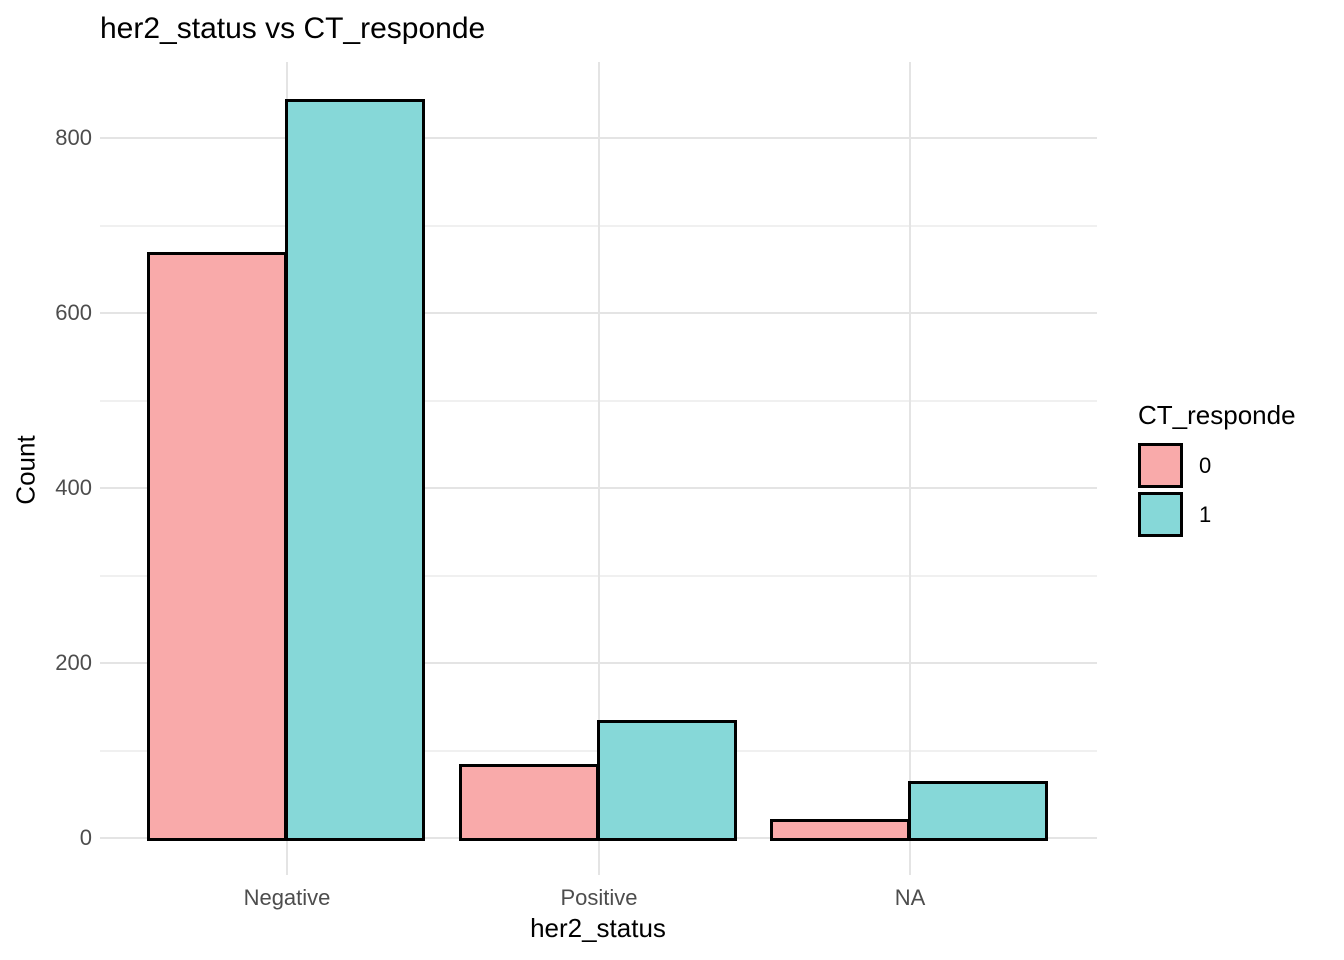 This screenshot has width=1344, height=960. What do you see at coordinates (1217, 465) in the screenshot?
I see `legend-key-0: 0` at bounding box center [1217, 465].